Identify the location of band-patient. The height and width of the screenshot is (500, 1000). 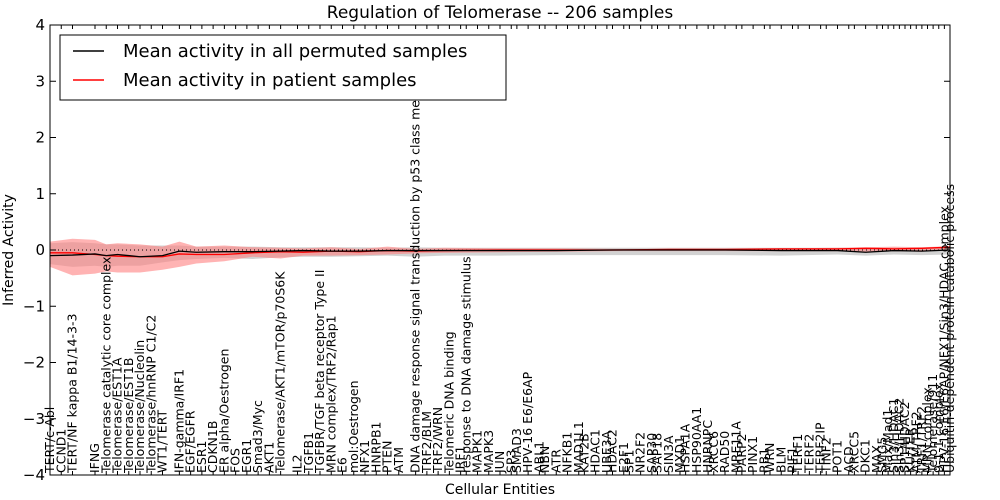
(500, 257).